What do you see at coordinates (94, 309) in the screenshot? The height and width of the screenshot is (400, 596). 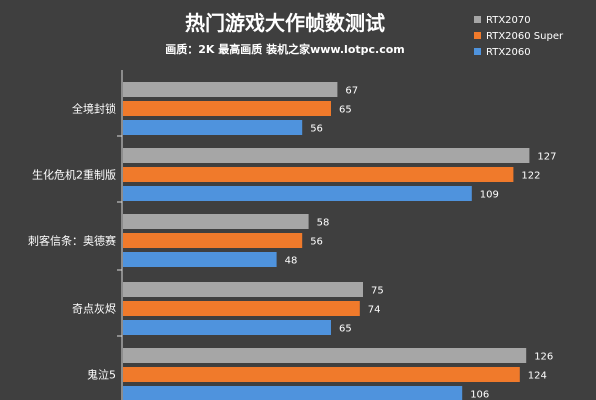 I see `category-label: 奇点灰烬` at bounding box center [94, 309].